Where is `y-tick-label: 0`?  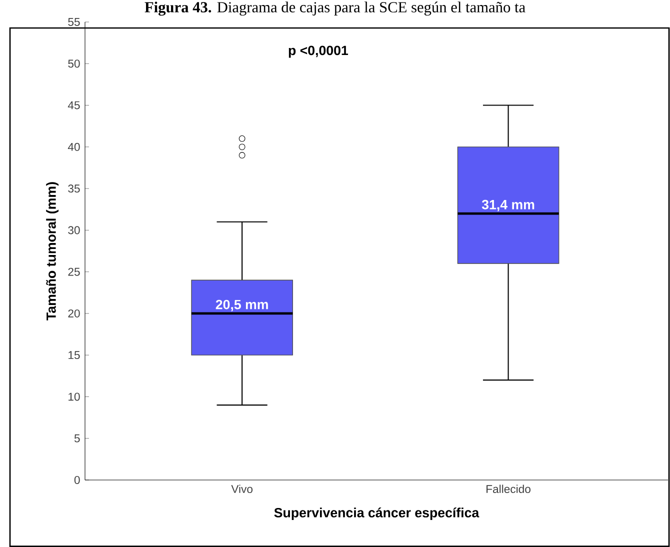
y-tick-label: 0 is located at coordinates (77, 480).